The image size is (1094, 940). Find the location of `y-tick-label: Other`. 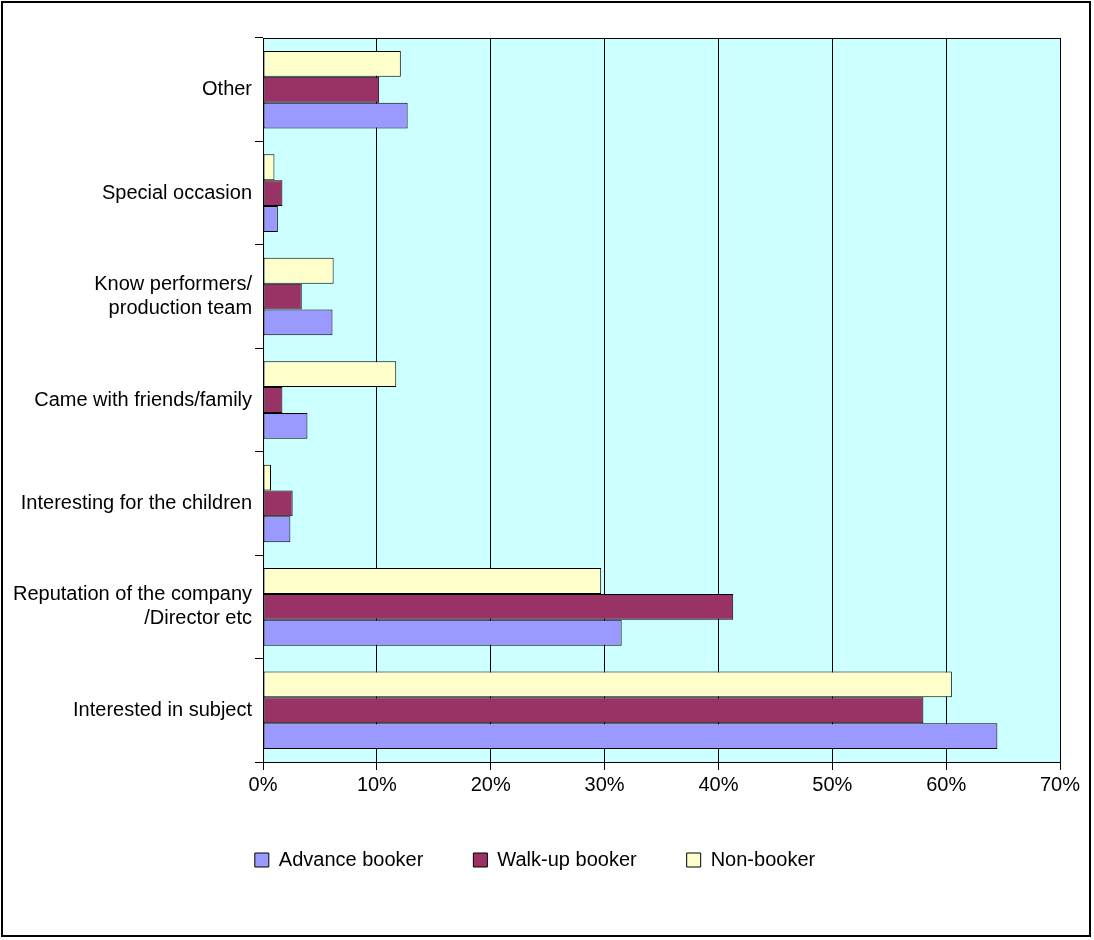

y-tick-label: Other is located at coordinates (227, 88).